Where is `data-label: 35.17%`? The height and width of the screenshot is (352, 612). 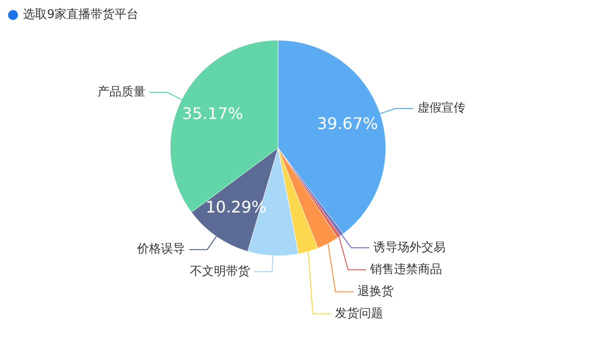
data-label: 35.17% is located at coordinates (213, 114).